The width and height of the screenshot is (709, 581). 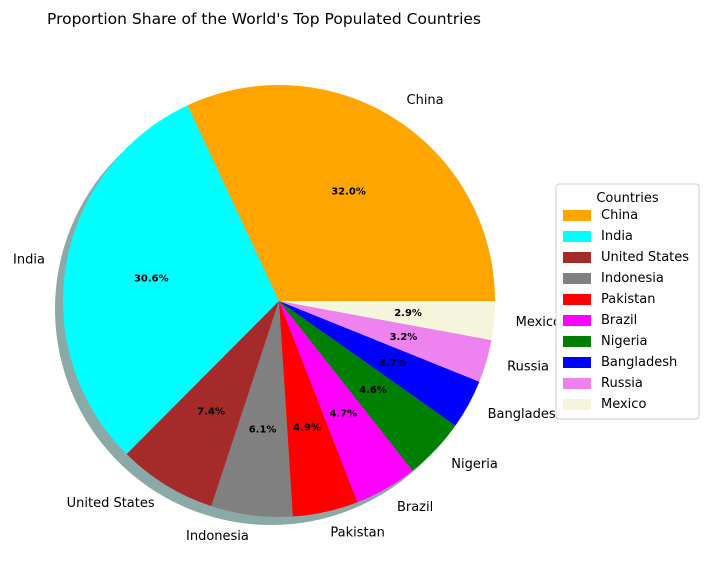 I want to click on slice-brazil, so click(x=346, y=402).